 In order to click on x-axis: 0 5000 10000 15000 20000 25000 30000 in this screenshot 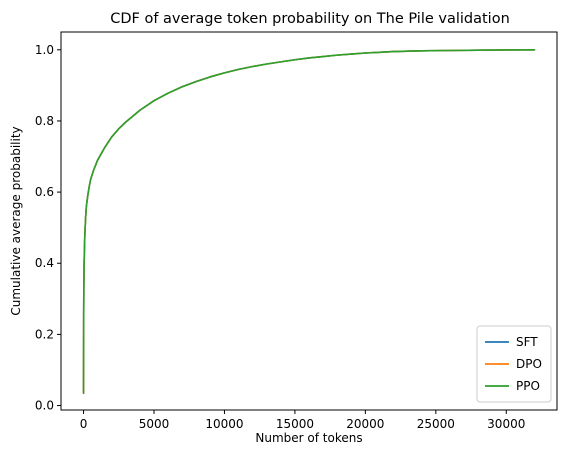, I will do `click(302, 420)`.